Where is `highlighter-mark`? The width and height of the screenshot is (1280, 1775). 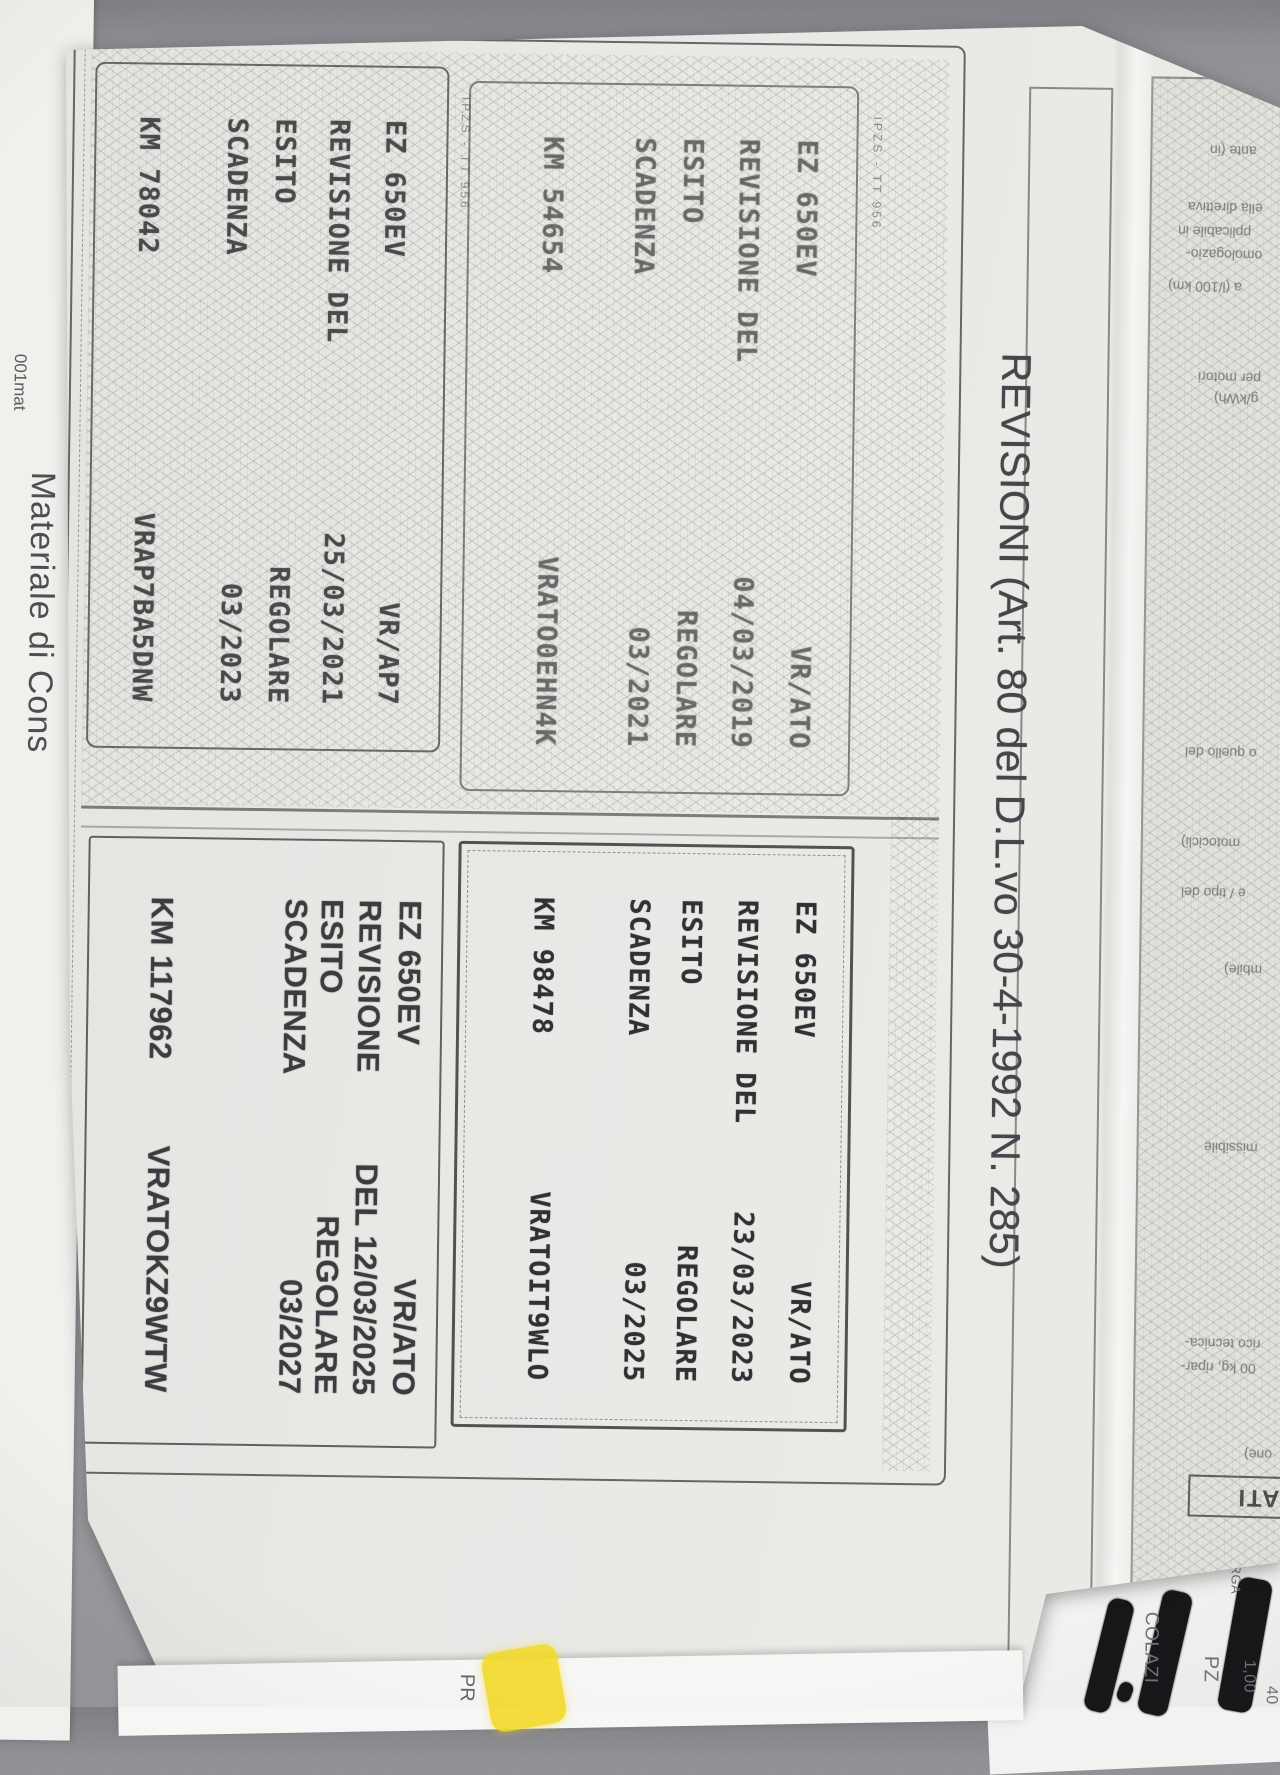 highlighter-mark is located at coordinates (524, 1688).